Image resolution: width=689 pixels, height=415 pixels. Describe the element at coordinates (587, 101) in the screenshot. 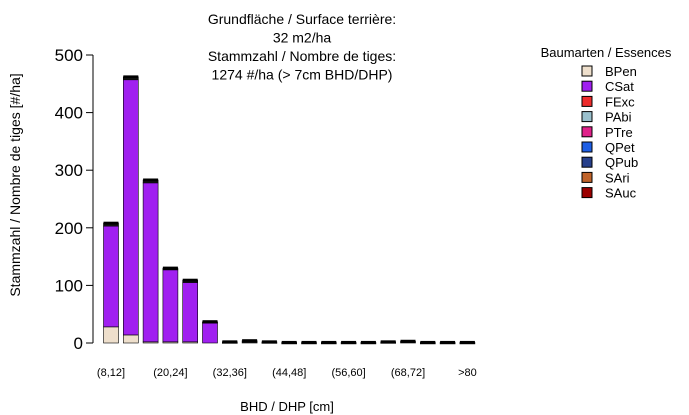

I see `legend-swatch-FExc` at that location.